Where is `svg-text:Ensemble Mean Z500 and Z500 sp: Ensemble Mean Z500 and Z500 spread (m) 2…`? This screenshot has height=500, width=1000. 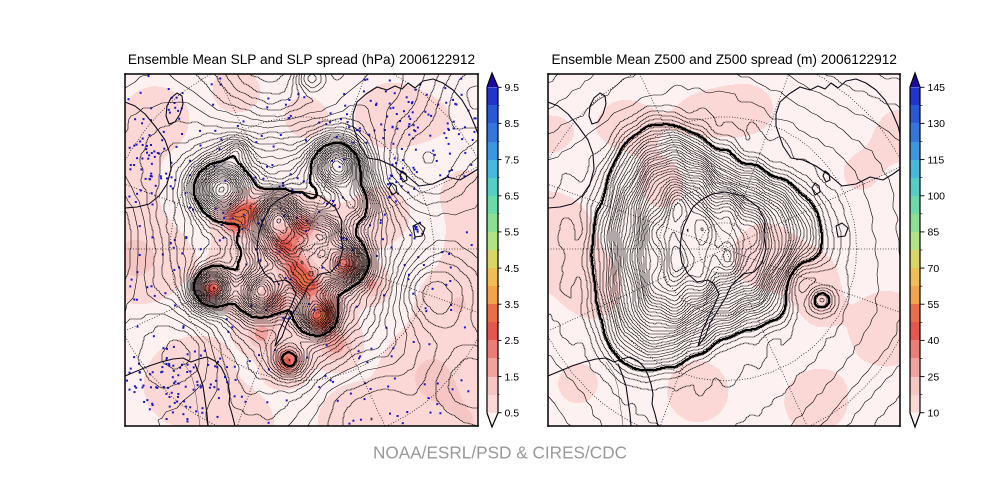
svg-text:Ensemble Mean Z500 and Z500 sp: Ensemble Mean Z500 and Z500 spread (m) 2… is located at coordinates (723, 59).